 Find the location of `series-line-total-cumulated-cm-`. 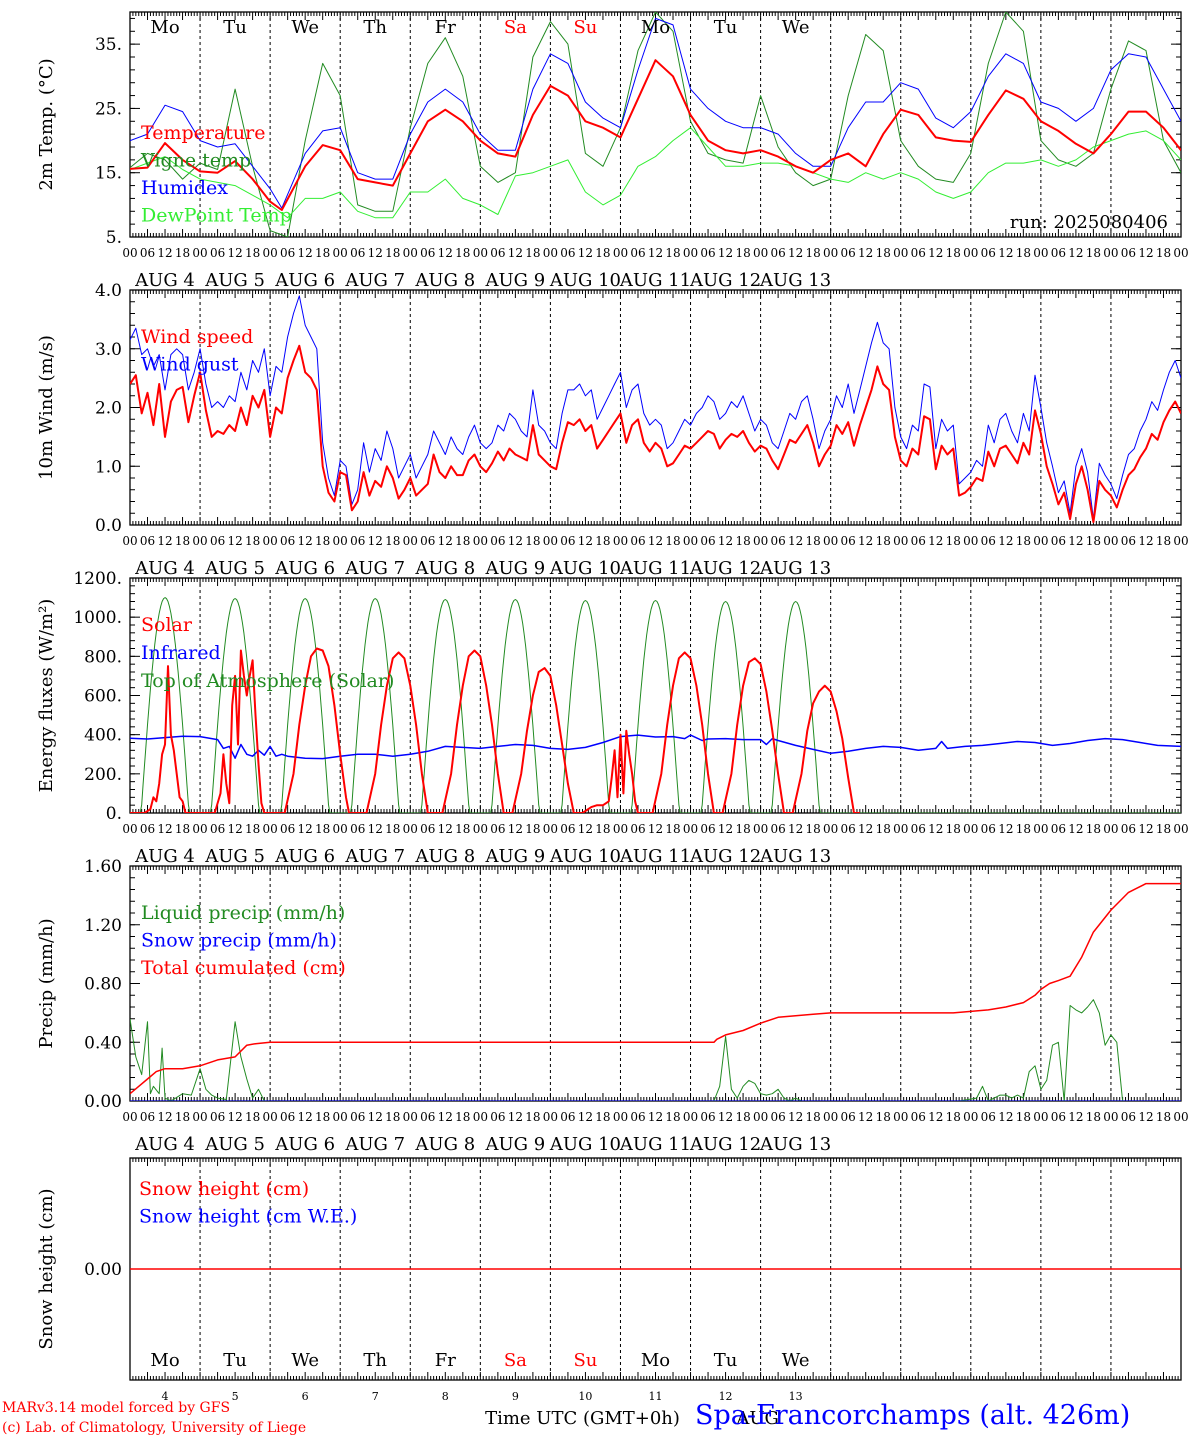

series-line-total-cumulated-cm- is located at coordinates (655, 988).